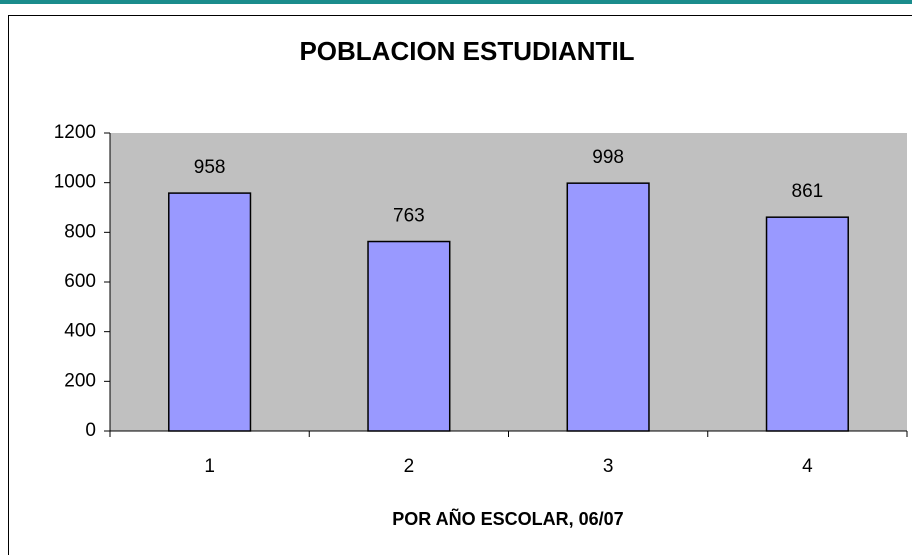 The width and height of the screenshot is (912, 555). Describe the element at coordinates (90, 430) in the screenshot. I see `y-tick-label: 0` at that location.